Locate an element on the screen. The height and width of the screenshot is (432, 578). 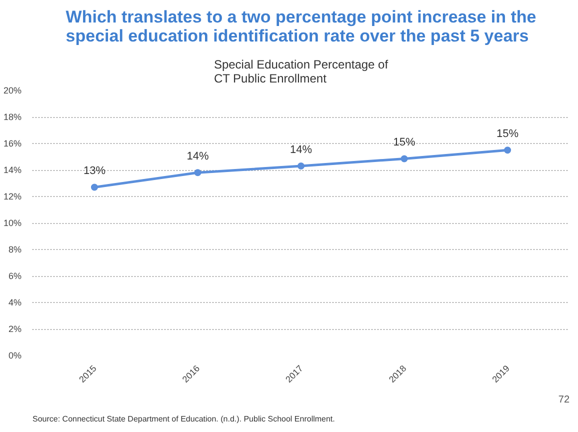
source-note: Source: Connecticut State Department of Education. (n.d.). Public School Enrollment. is located at coordinates (183, 419).